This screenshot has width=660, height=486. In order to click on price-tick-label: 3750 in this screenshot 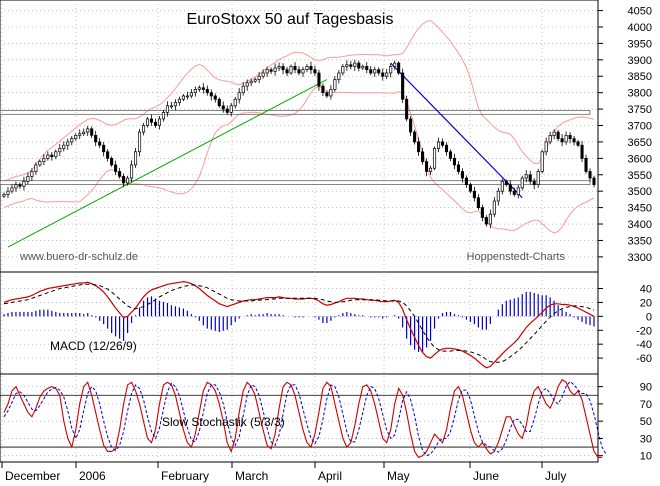, I will do `click(640, 110)`.